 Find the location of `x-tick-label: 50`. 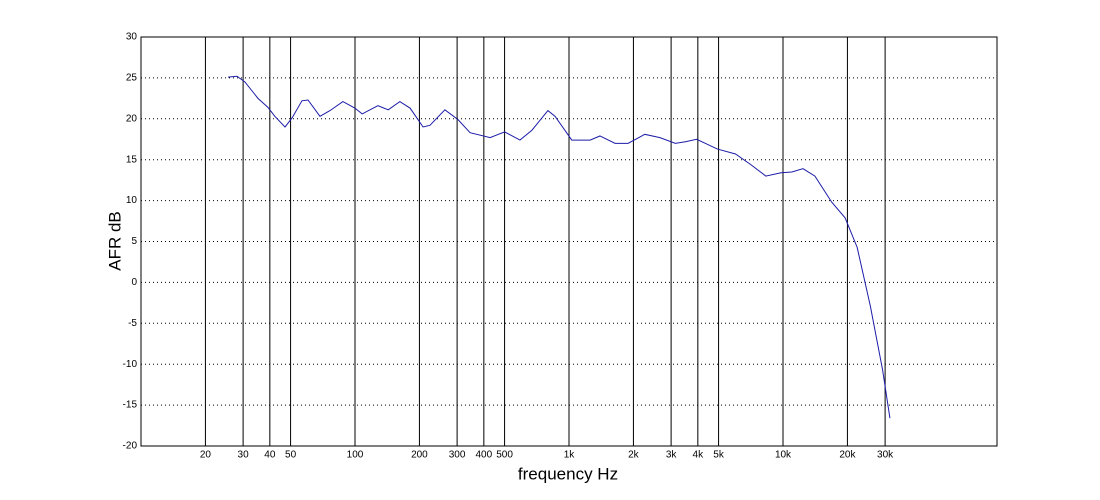

x-tick-label: 50 is located at coordinates (291, 455).